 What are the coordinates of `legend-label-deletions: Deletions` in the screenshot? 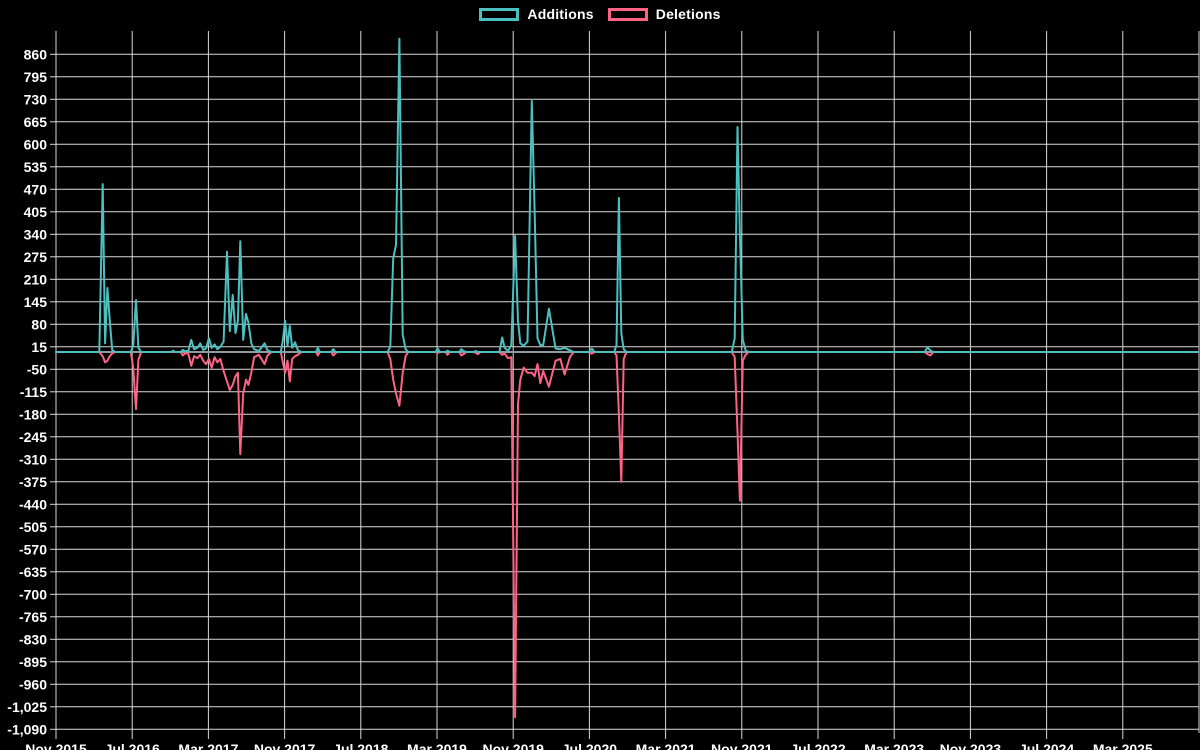 It's located at (688, 14).